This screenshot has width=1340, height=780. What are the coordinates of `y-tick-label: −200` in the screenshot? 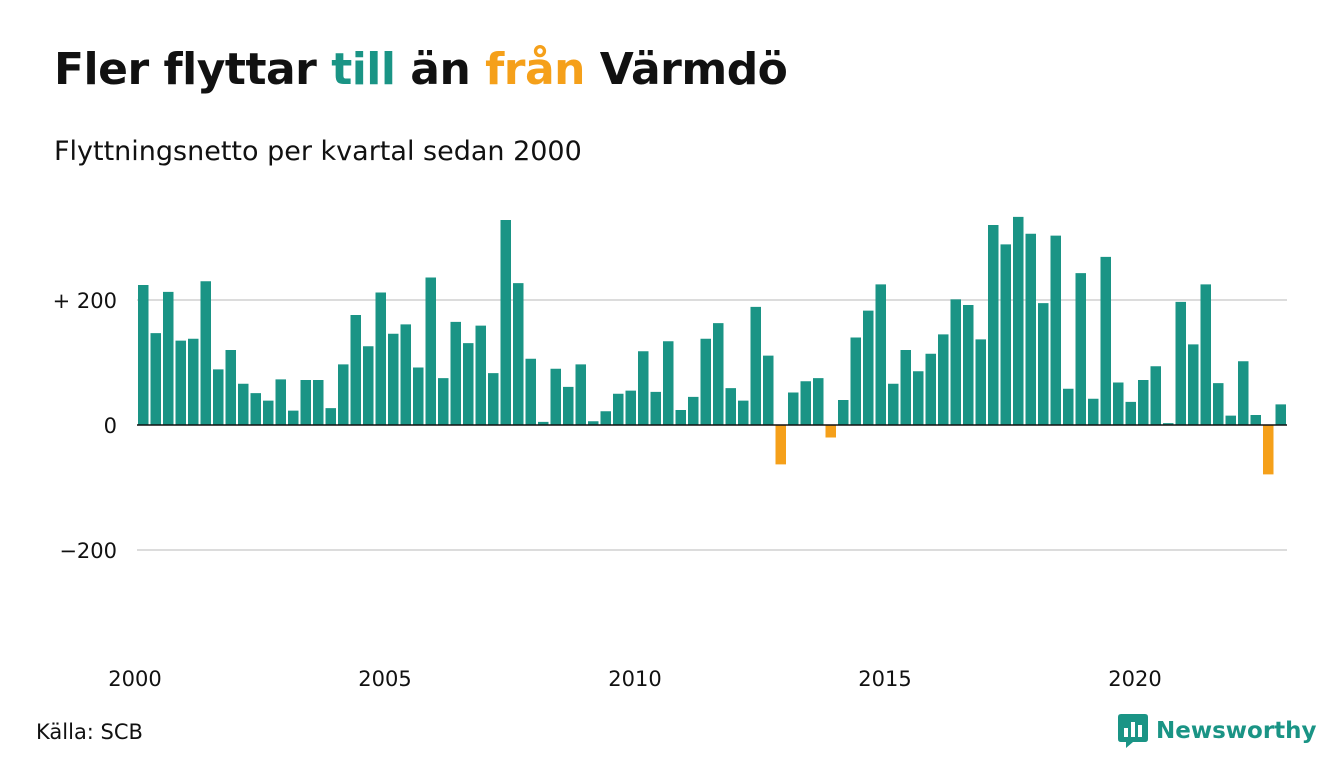 It's located at (88, 551).